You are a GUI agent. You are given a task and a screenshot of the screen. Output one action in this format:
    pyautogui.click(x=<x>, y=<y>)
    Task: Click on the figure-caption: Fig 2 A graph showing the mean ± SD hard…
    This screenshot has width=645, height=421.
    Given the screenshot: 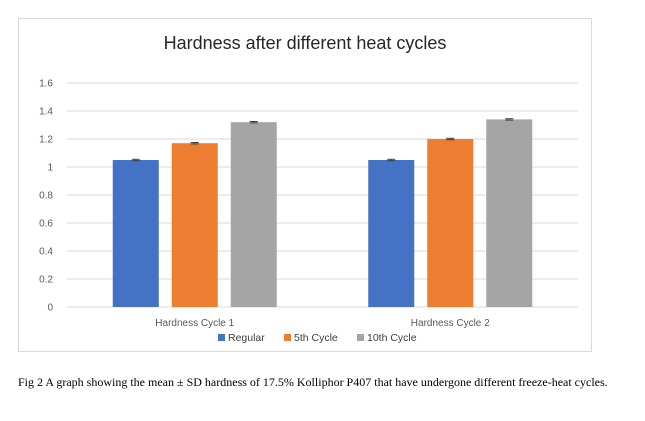 What is the action you would take?
    pyautogui.click(x=313, y=382)
    